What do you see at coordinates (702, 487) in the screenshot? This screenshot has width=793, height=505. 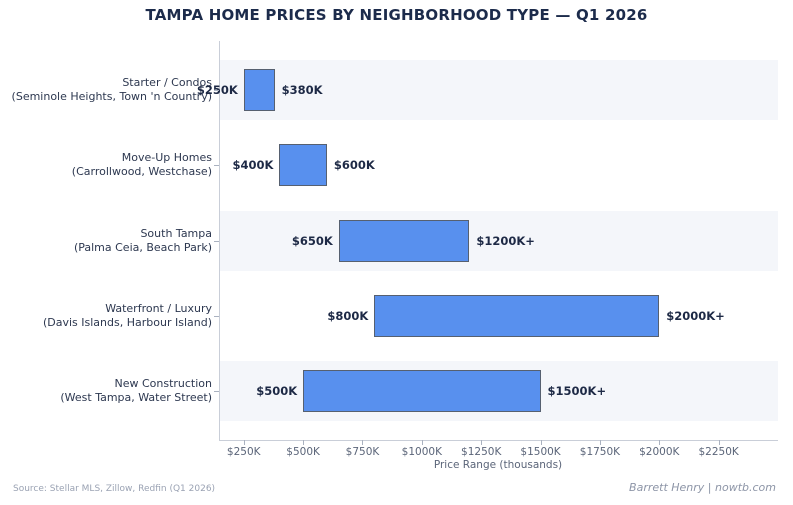 I see `credit-note: Barrett Henry | nowtb.com` at bounding box center [702, 487].